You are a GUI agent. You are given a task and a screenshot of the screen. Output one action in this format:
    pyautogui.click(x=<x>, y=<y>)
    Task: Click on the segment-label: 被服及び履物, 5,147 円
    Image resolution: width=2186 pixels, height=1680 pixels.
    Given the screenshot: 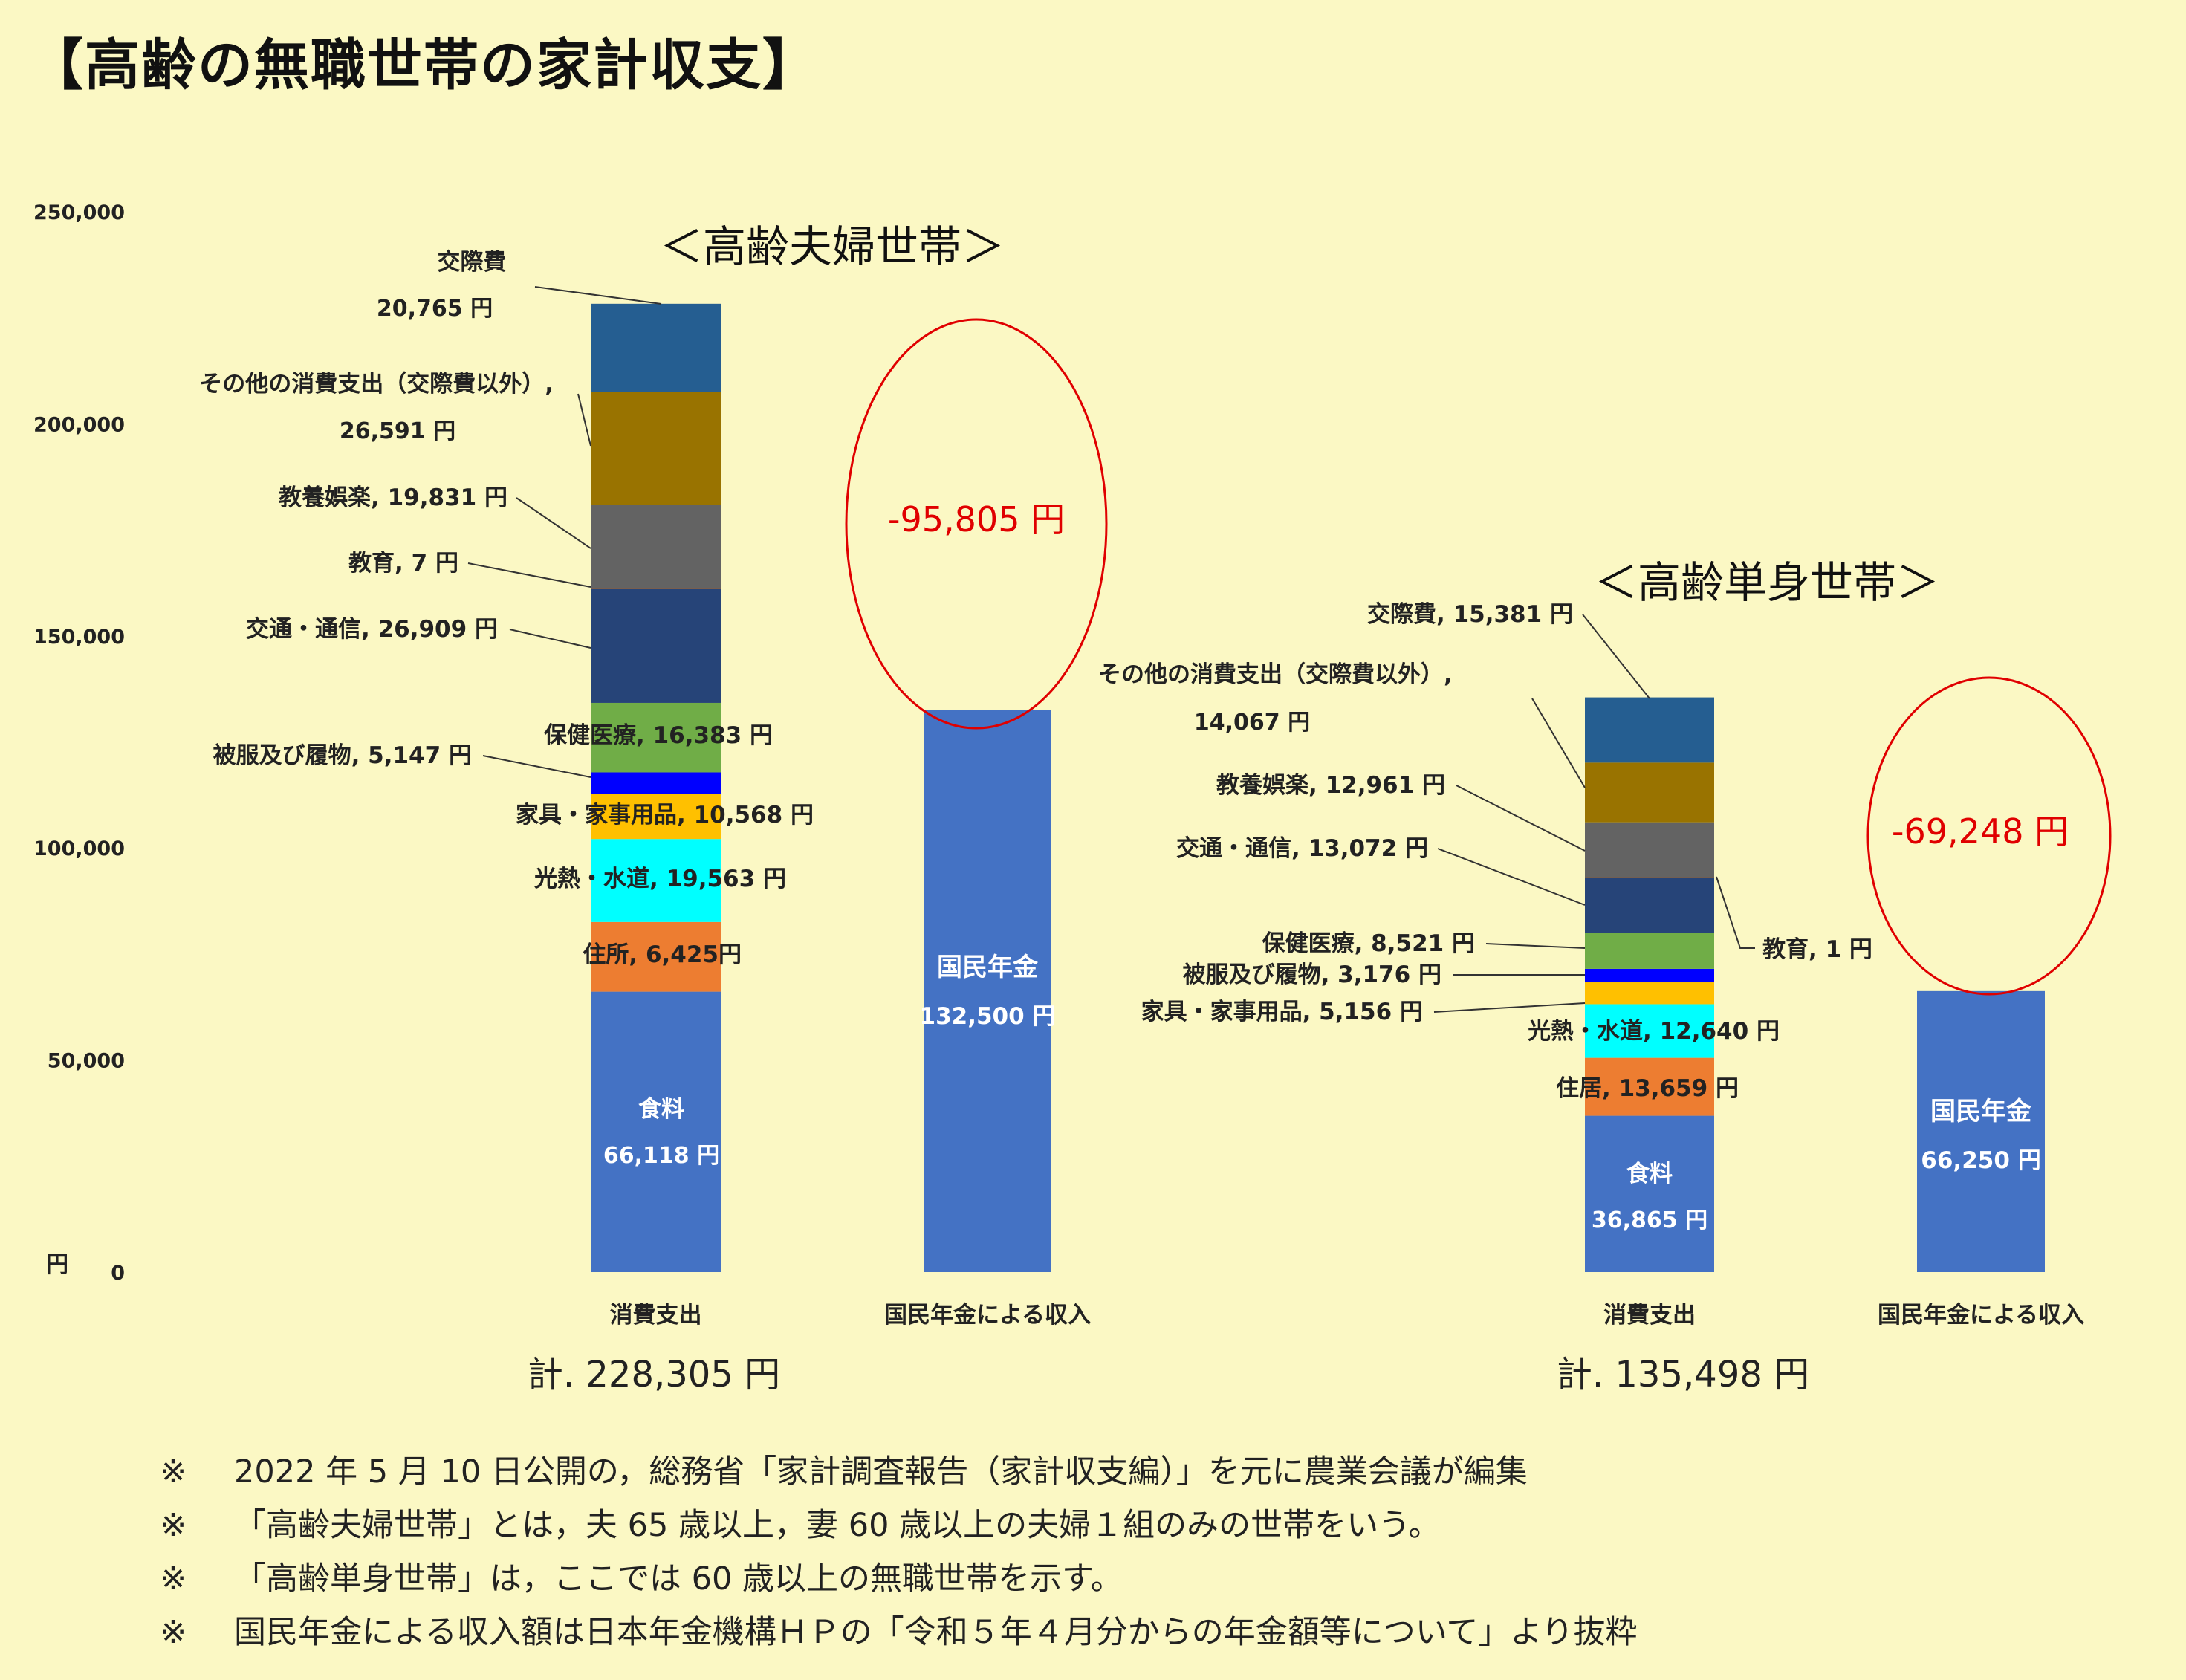 What is the action you would take?
    pyautogui.click(x=342, y=756)
    